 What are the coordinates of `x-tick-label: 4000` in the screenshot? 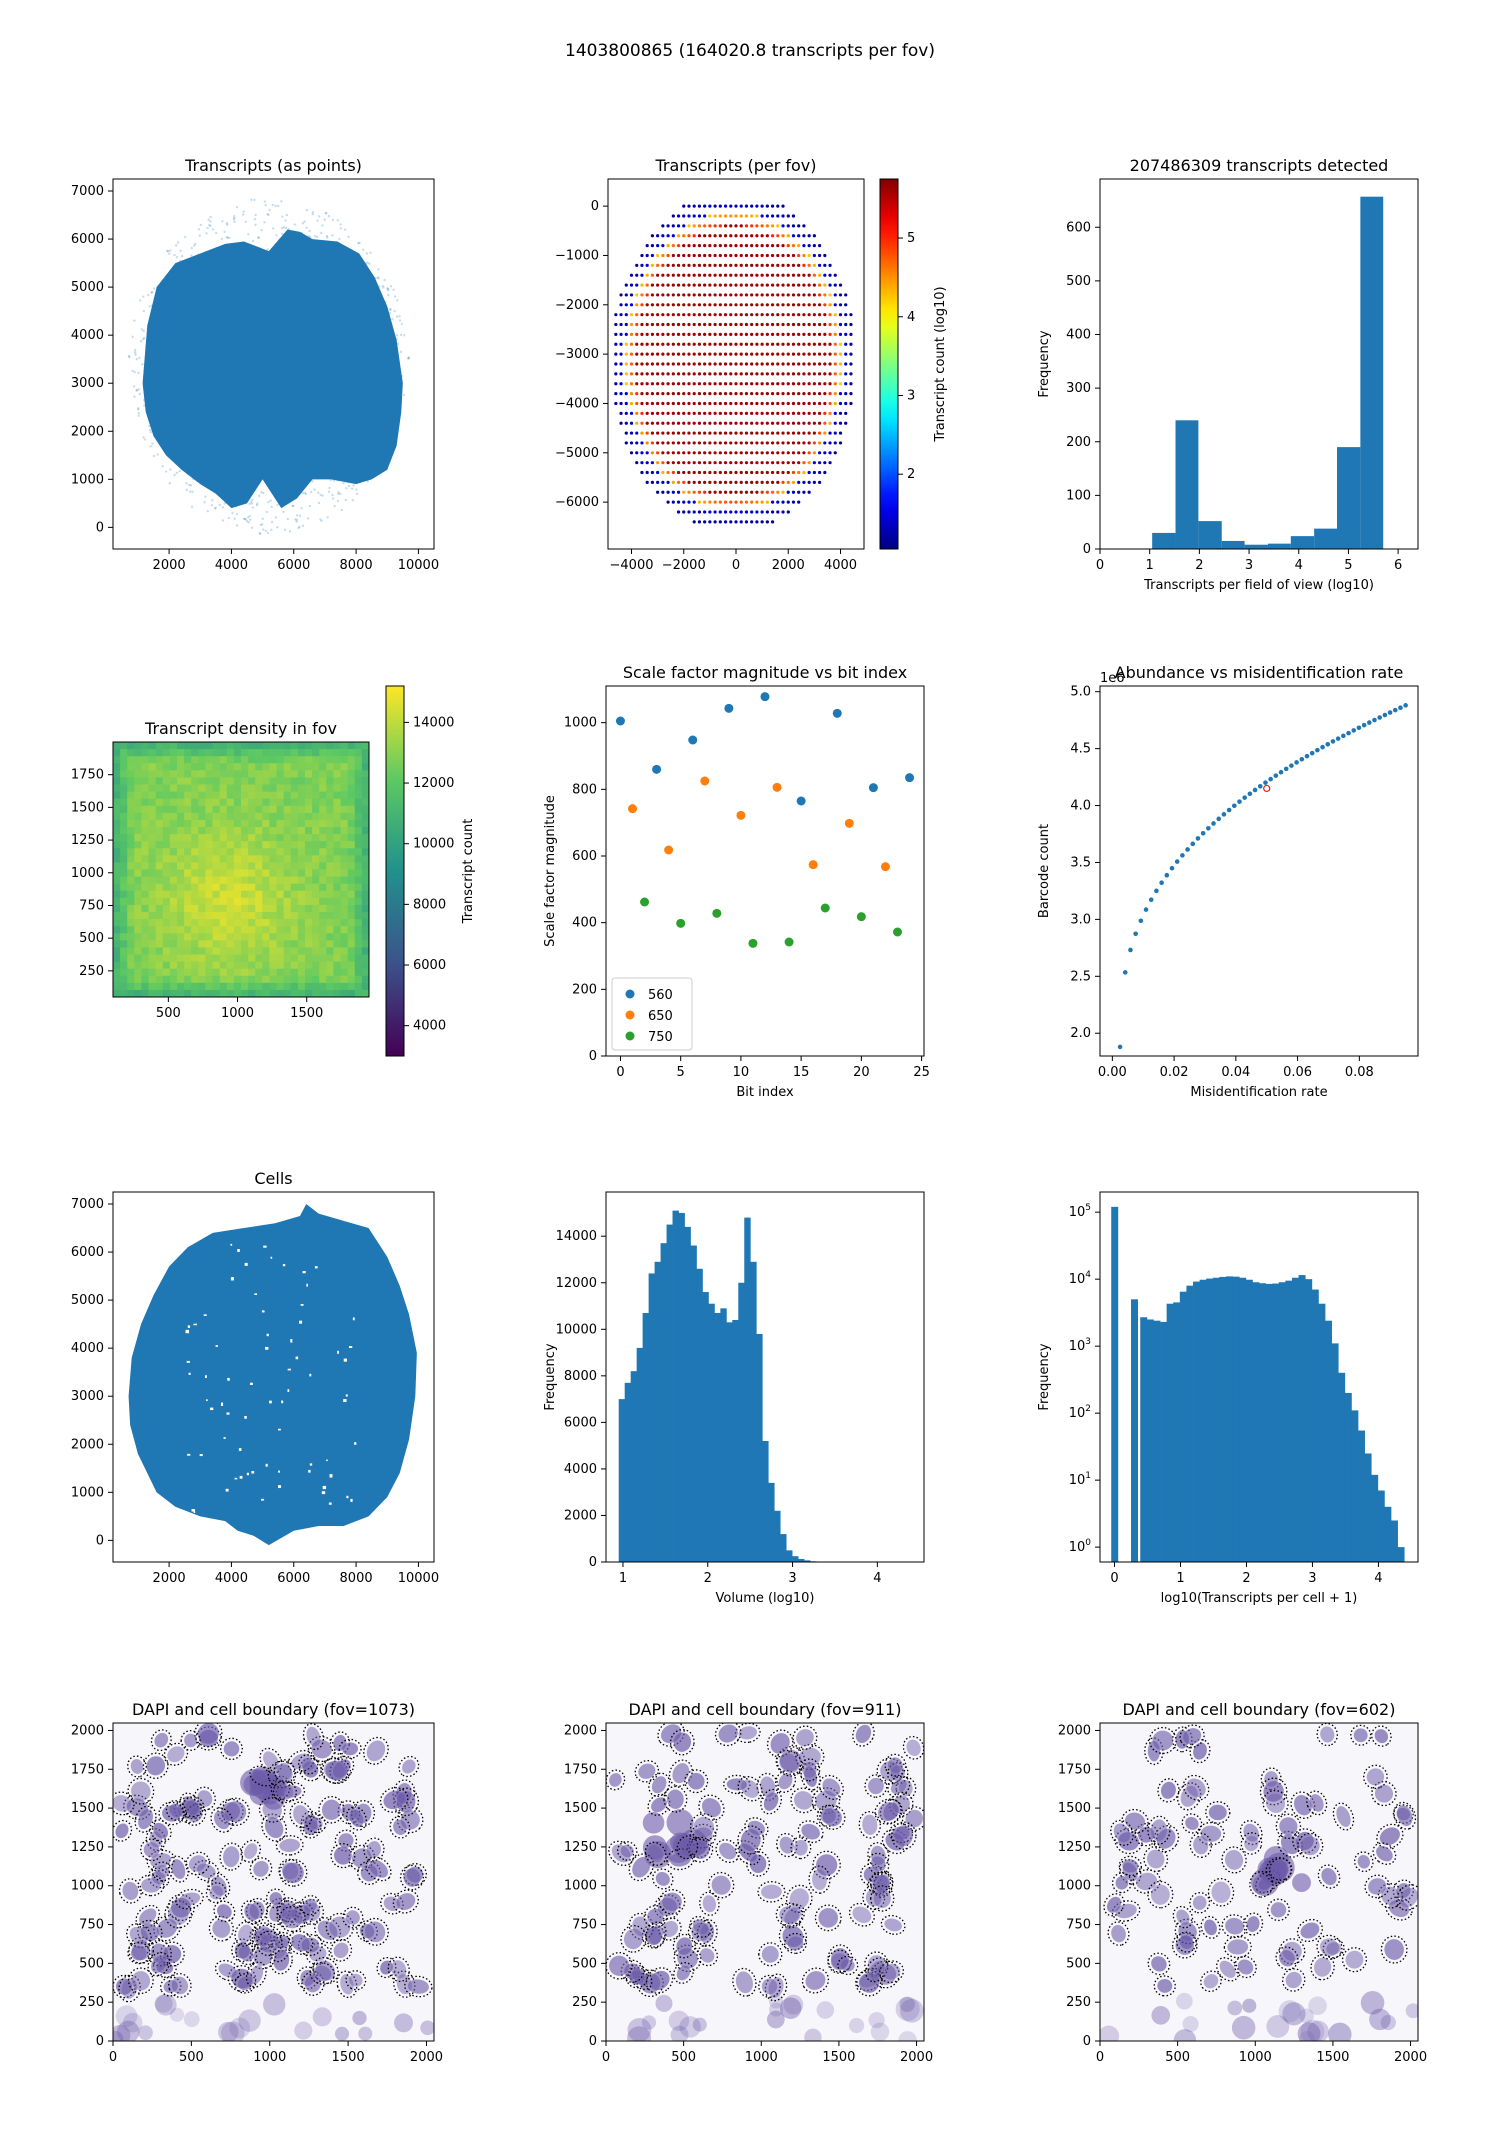 It's located at (231, 1578).